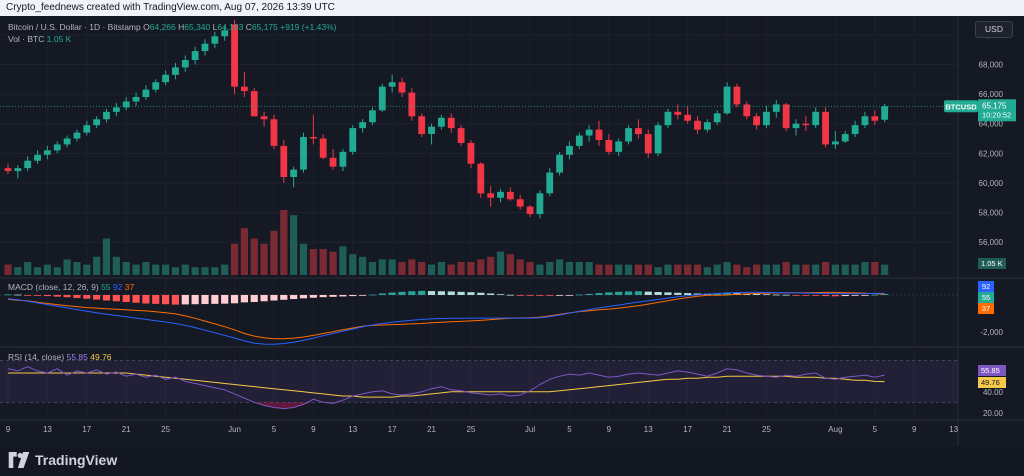  I want to click on price-tick-label: 60,000, so click(991, 183).